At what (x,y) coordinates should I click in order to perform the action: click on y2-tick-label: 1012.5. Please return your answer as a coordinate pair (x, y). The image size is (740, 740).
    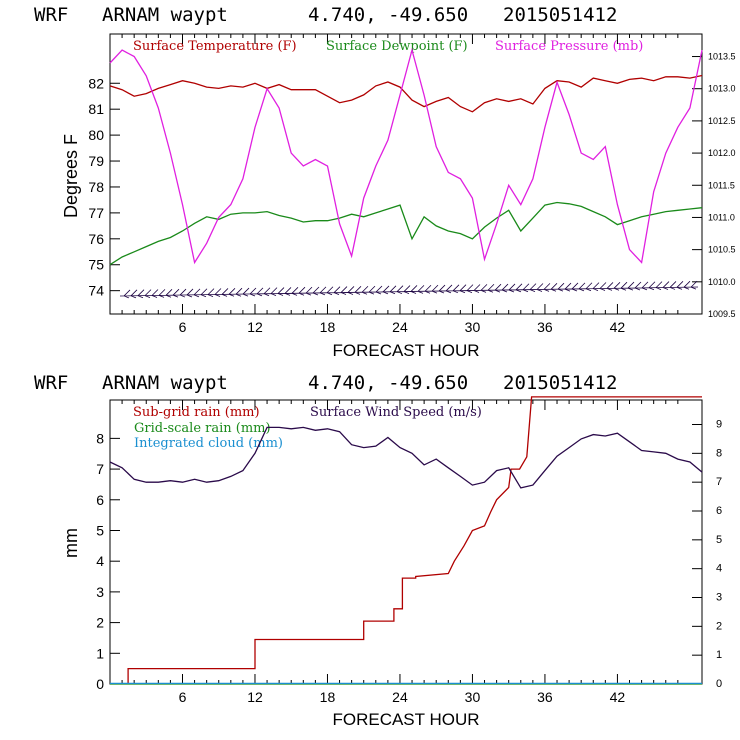
    Looking at the image, I should click on (722, 121).